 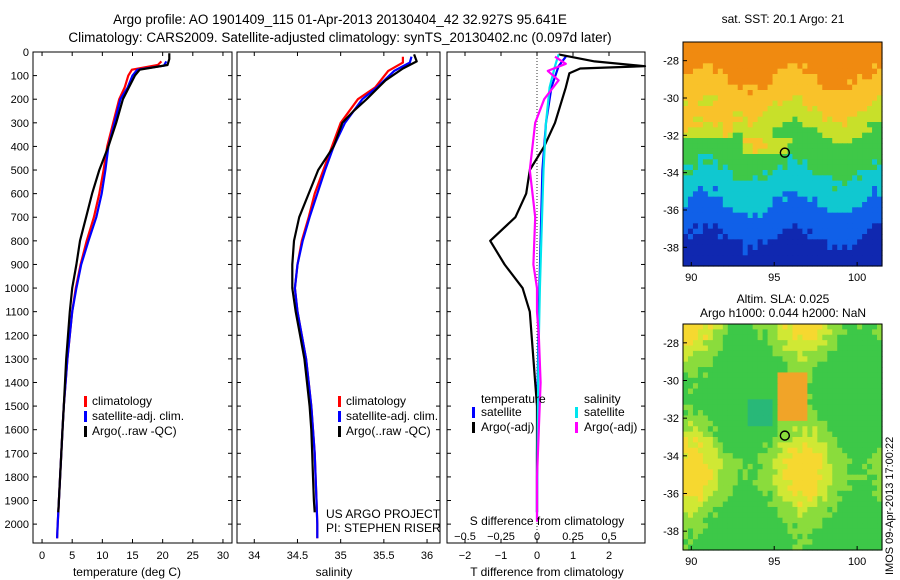 I want to click on y-tick-label: -36, so click(x=671, y=211).